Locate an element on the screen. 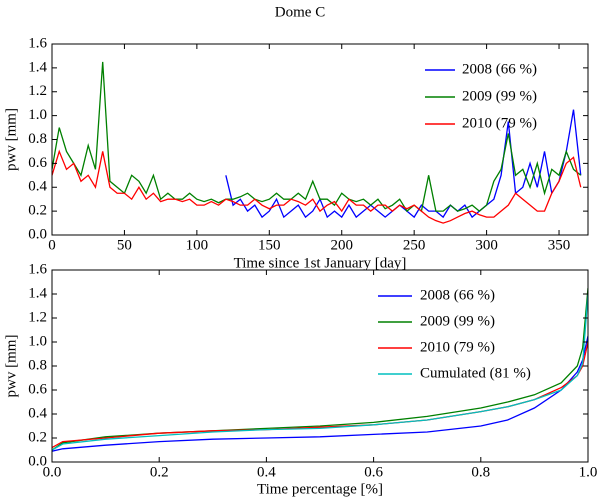 Image resolution: width=600 pixels, height=501 pixels. x-tick-label: 350 is located at coordinates (559, 245).